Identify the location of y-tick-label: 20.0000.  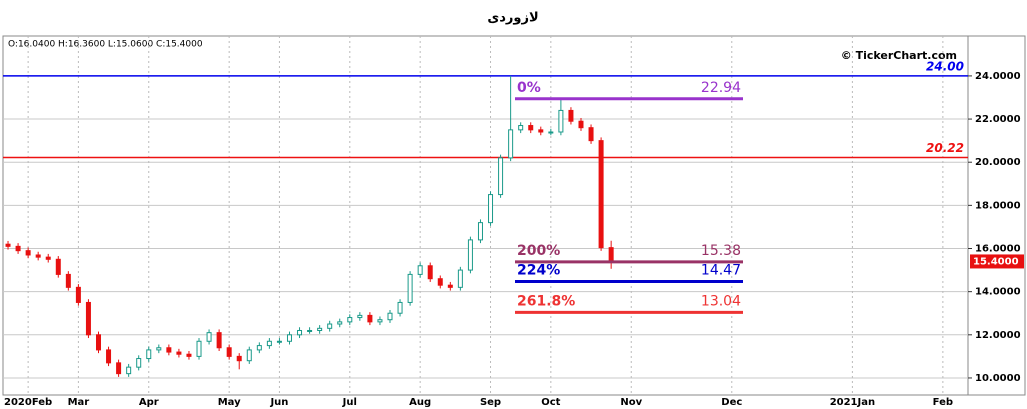
(998, 162).